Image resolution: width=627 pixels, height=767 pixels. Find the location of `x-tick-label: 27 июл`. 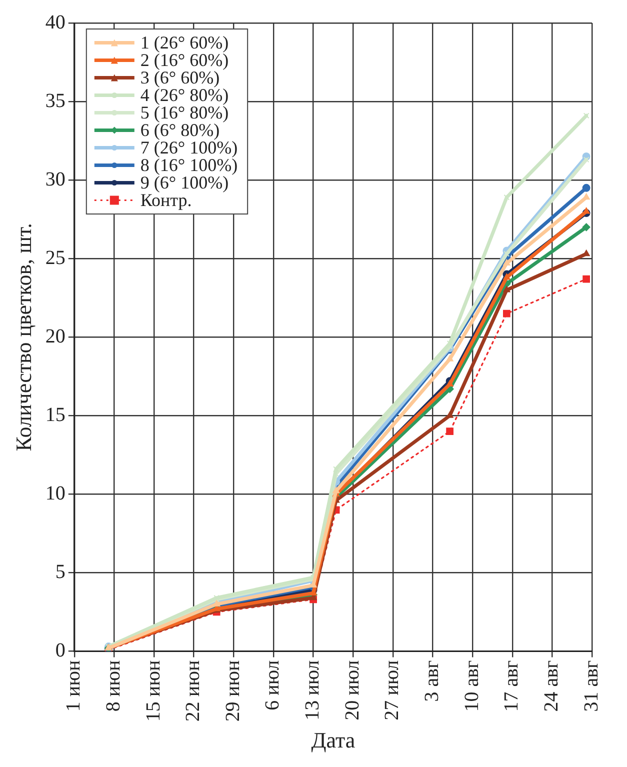

x-tick-label: 27 июл is located at coordinates (392, 690).